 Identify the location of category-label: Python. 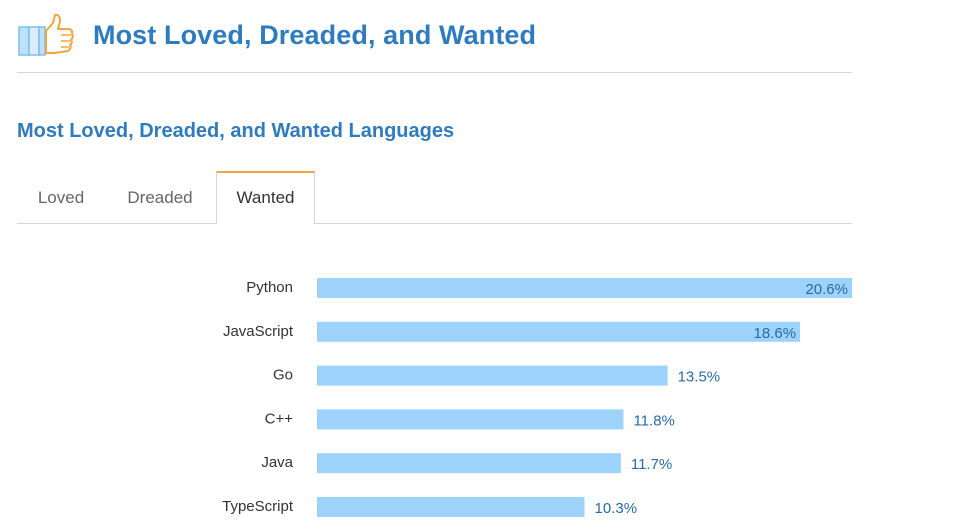
(269, 287).